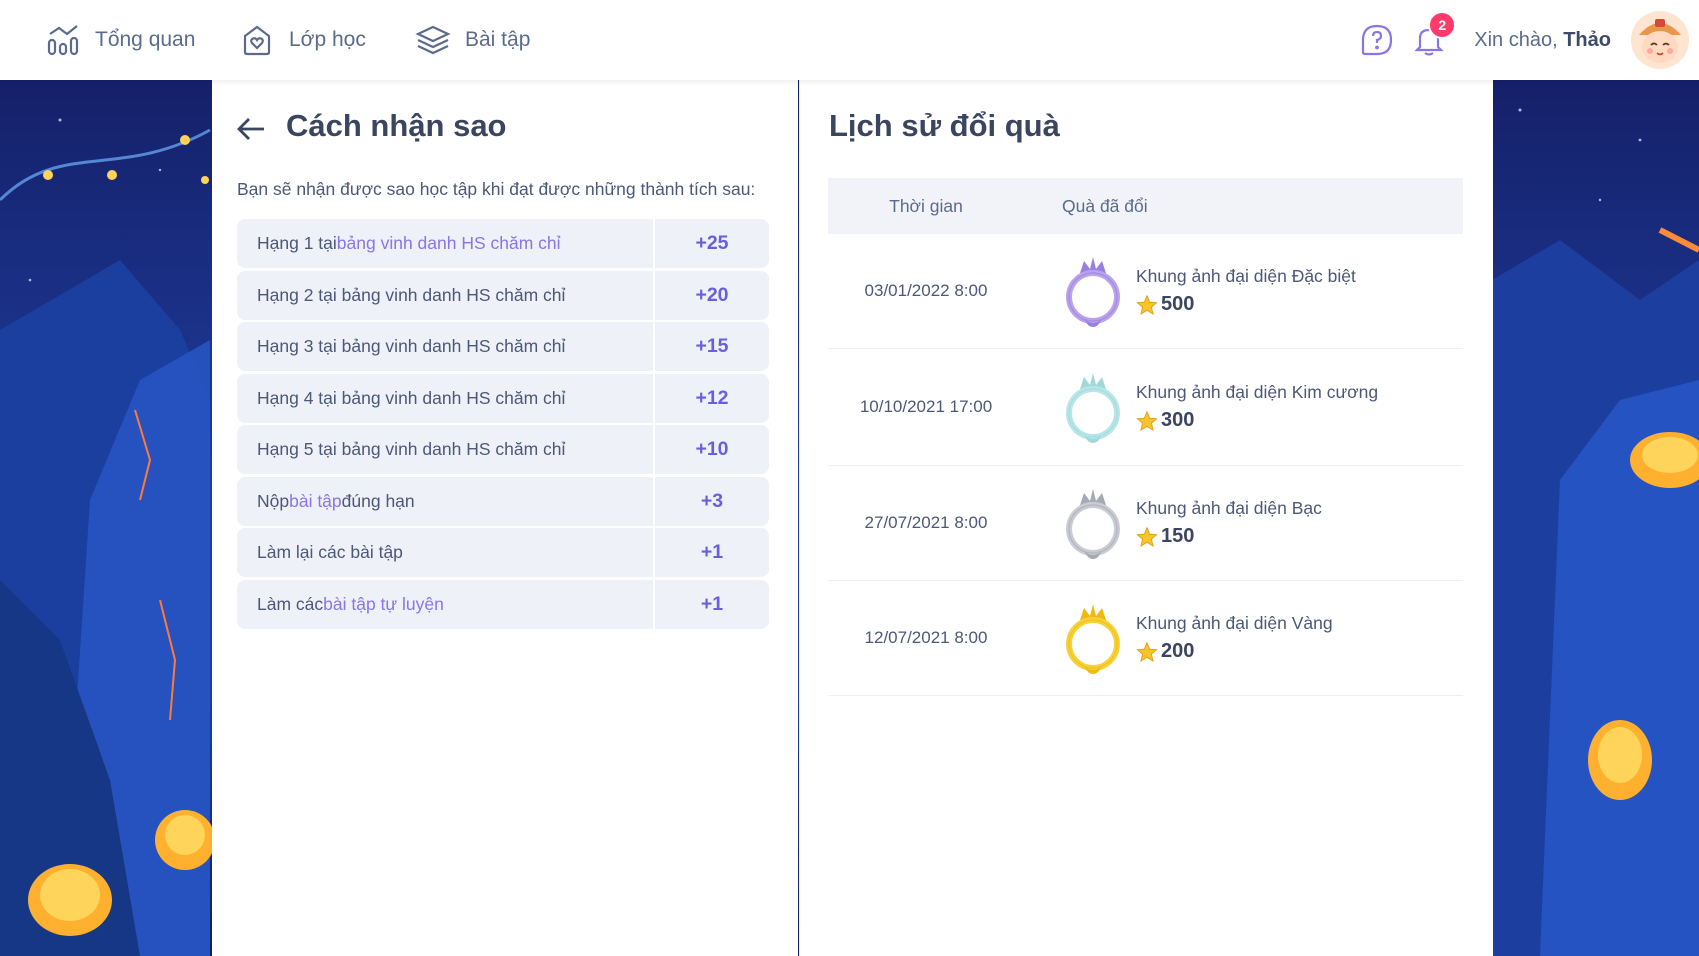 This screenshot has width=1699, height=956. I want to click on rule-points: +25, so click(712, 243).